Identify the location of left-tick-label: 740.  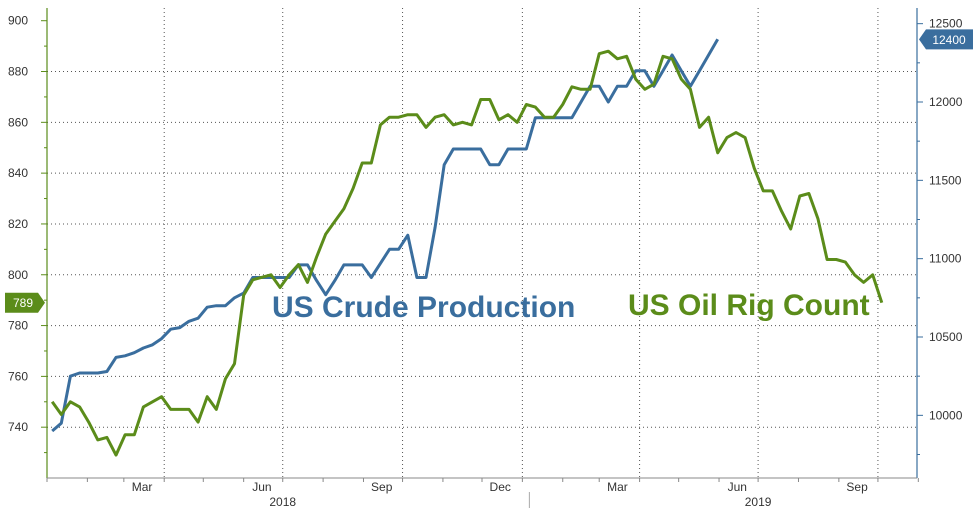
(18, 427).